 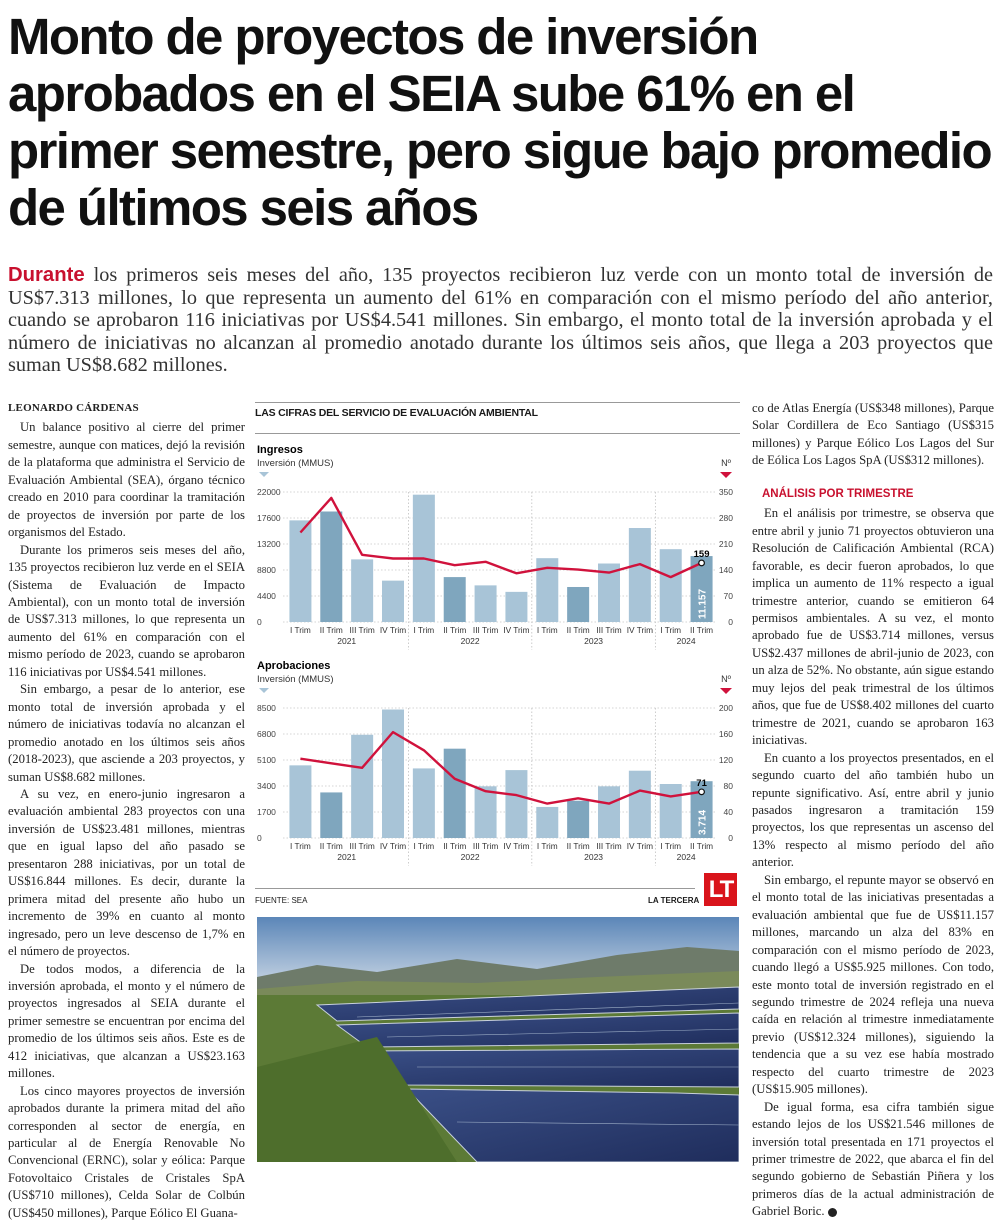 What do you see at coordinates (266, 570) in the screenshot?
I see `left-tick-label: 8800` at bounding box center [266, 570].